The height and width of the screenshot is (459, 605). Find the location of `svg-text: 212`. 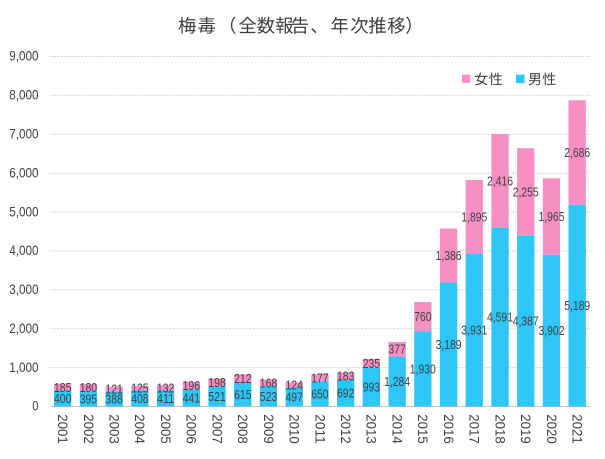

svg-text: 212 is located at coordinates (242, 378).